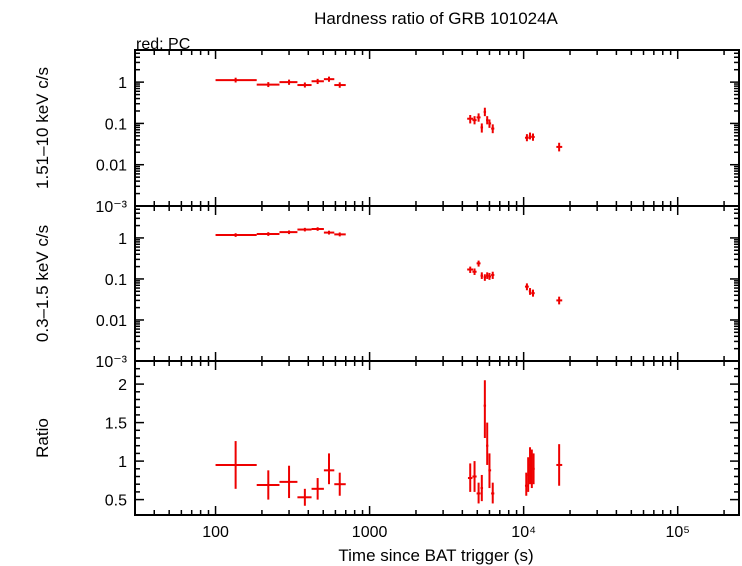  What do you see at coordinates (42, 128) in the screenshot?
I see `y-axis-label: 1.51–10 keV c/s` at bounding box center [42, 128].